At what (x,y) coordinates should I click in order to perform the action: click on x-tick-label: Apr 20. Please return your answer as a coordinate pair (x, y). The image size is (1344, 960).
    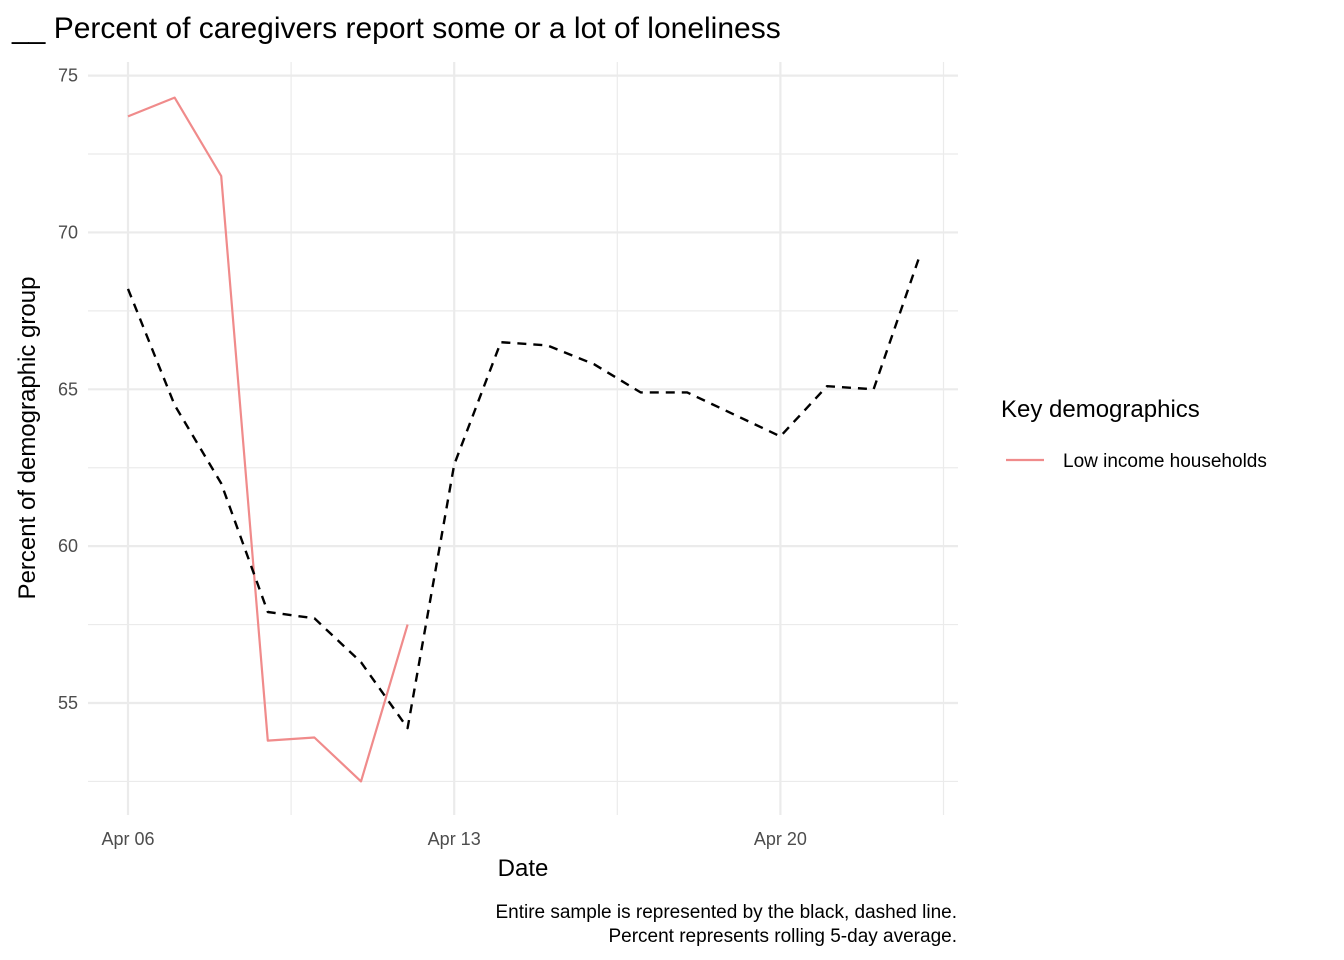
    Looking at the image, I should click on (780, 839).